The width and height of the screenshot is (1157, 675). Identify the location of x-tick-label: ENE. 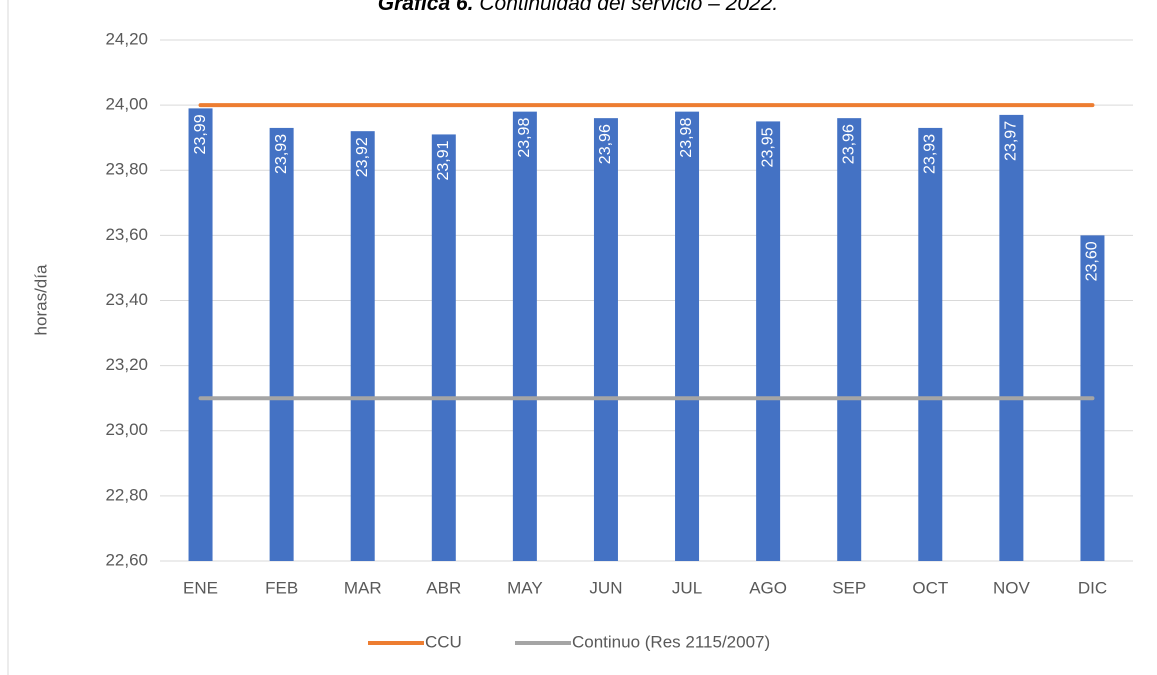
(200, 587).